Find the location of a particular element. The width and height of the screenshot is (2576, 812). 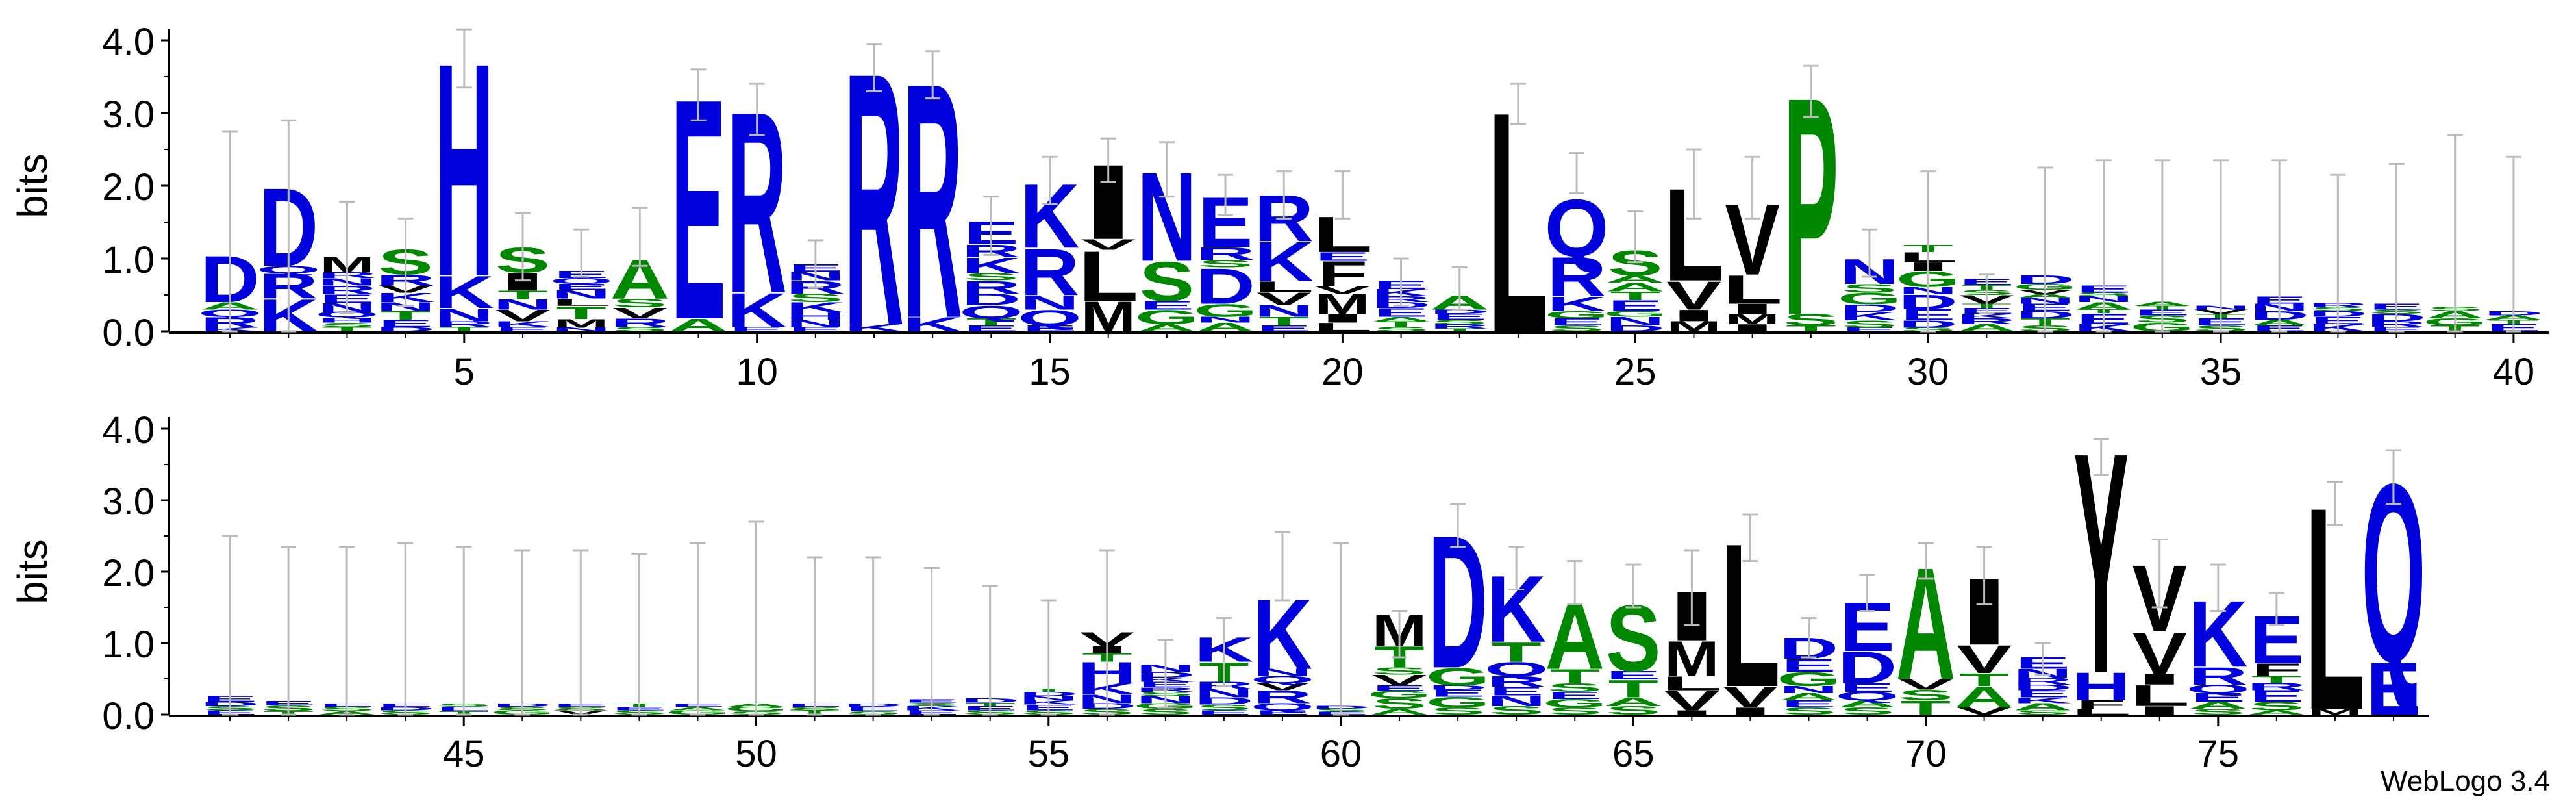

x-tick-label: 30 is located at coordinates (1928, 372).